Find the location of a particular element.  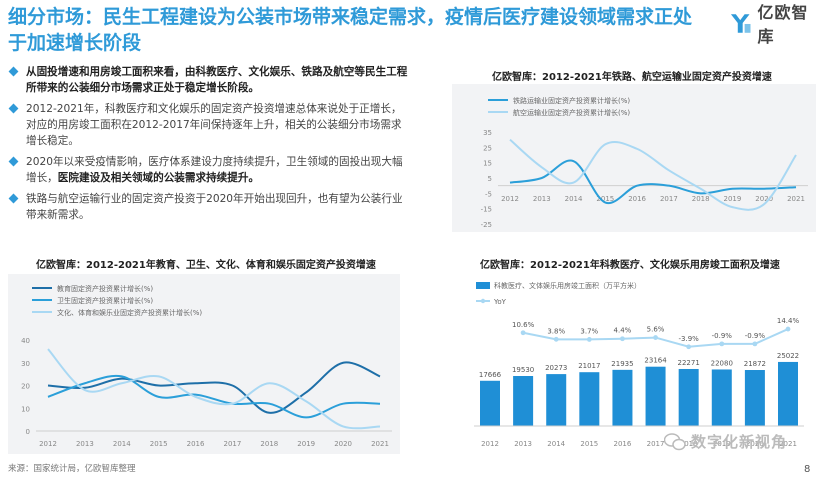

x-tick-label: 2021 is located at coordinates (788, 444).